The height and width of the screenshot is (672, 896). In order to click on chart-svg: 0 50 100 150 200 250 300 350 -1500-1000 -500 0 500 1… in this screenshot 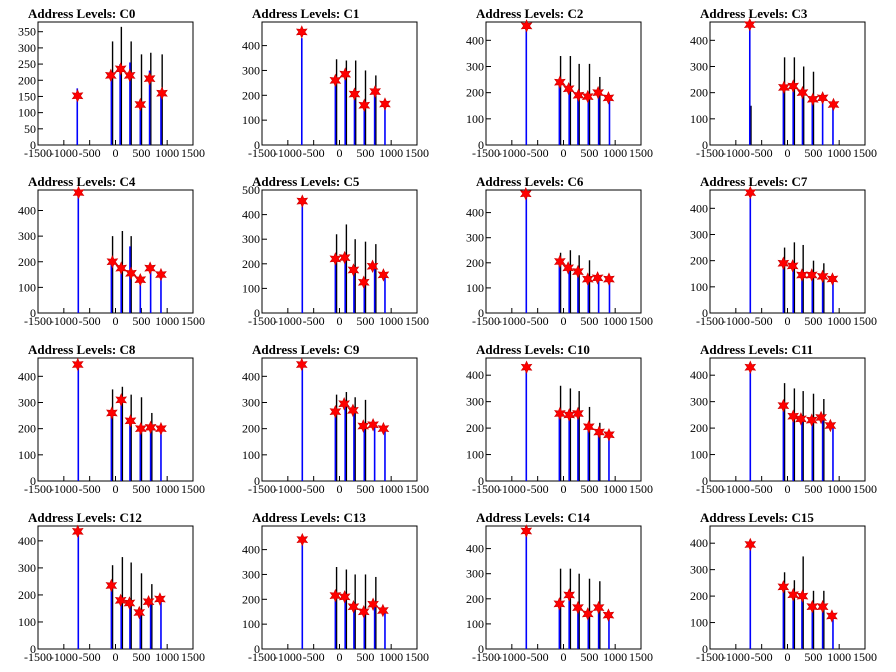, I will do `click(111, 90)`.